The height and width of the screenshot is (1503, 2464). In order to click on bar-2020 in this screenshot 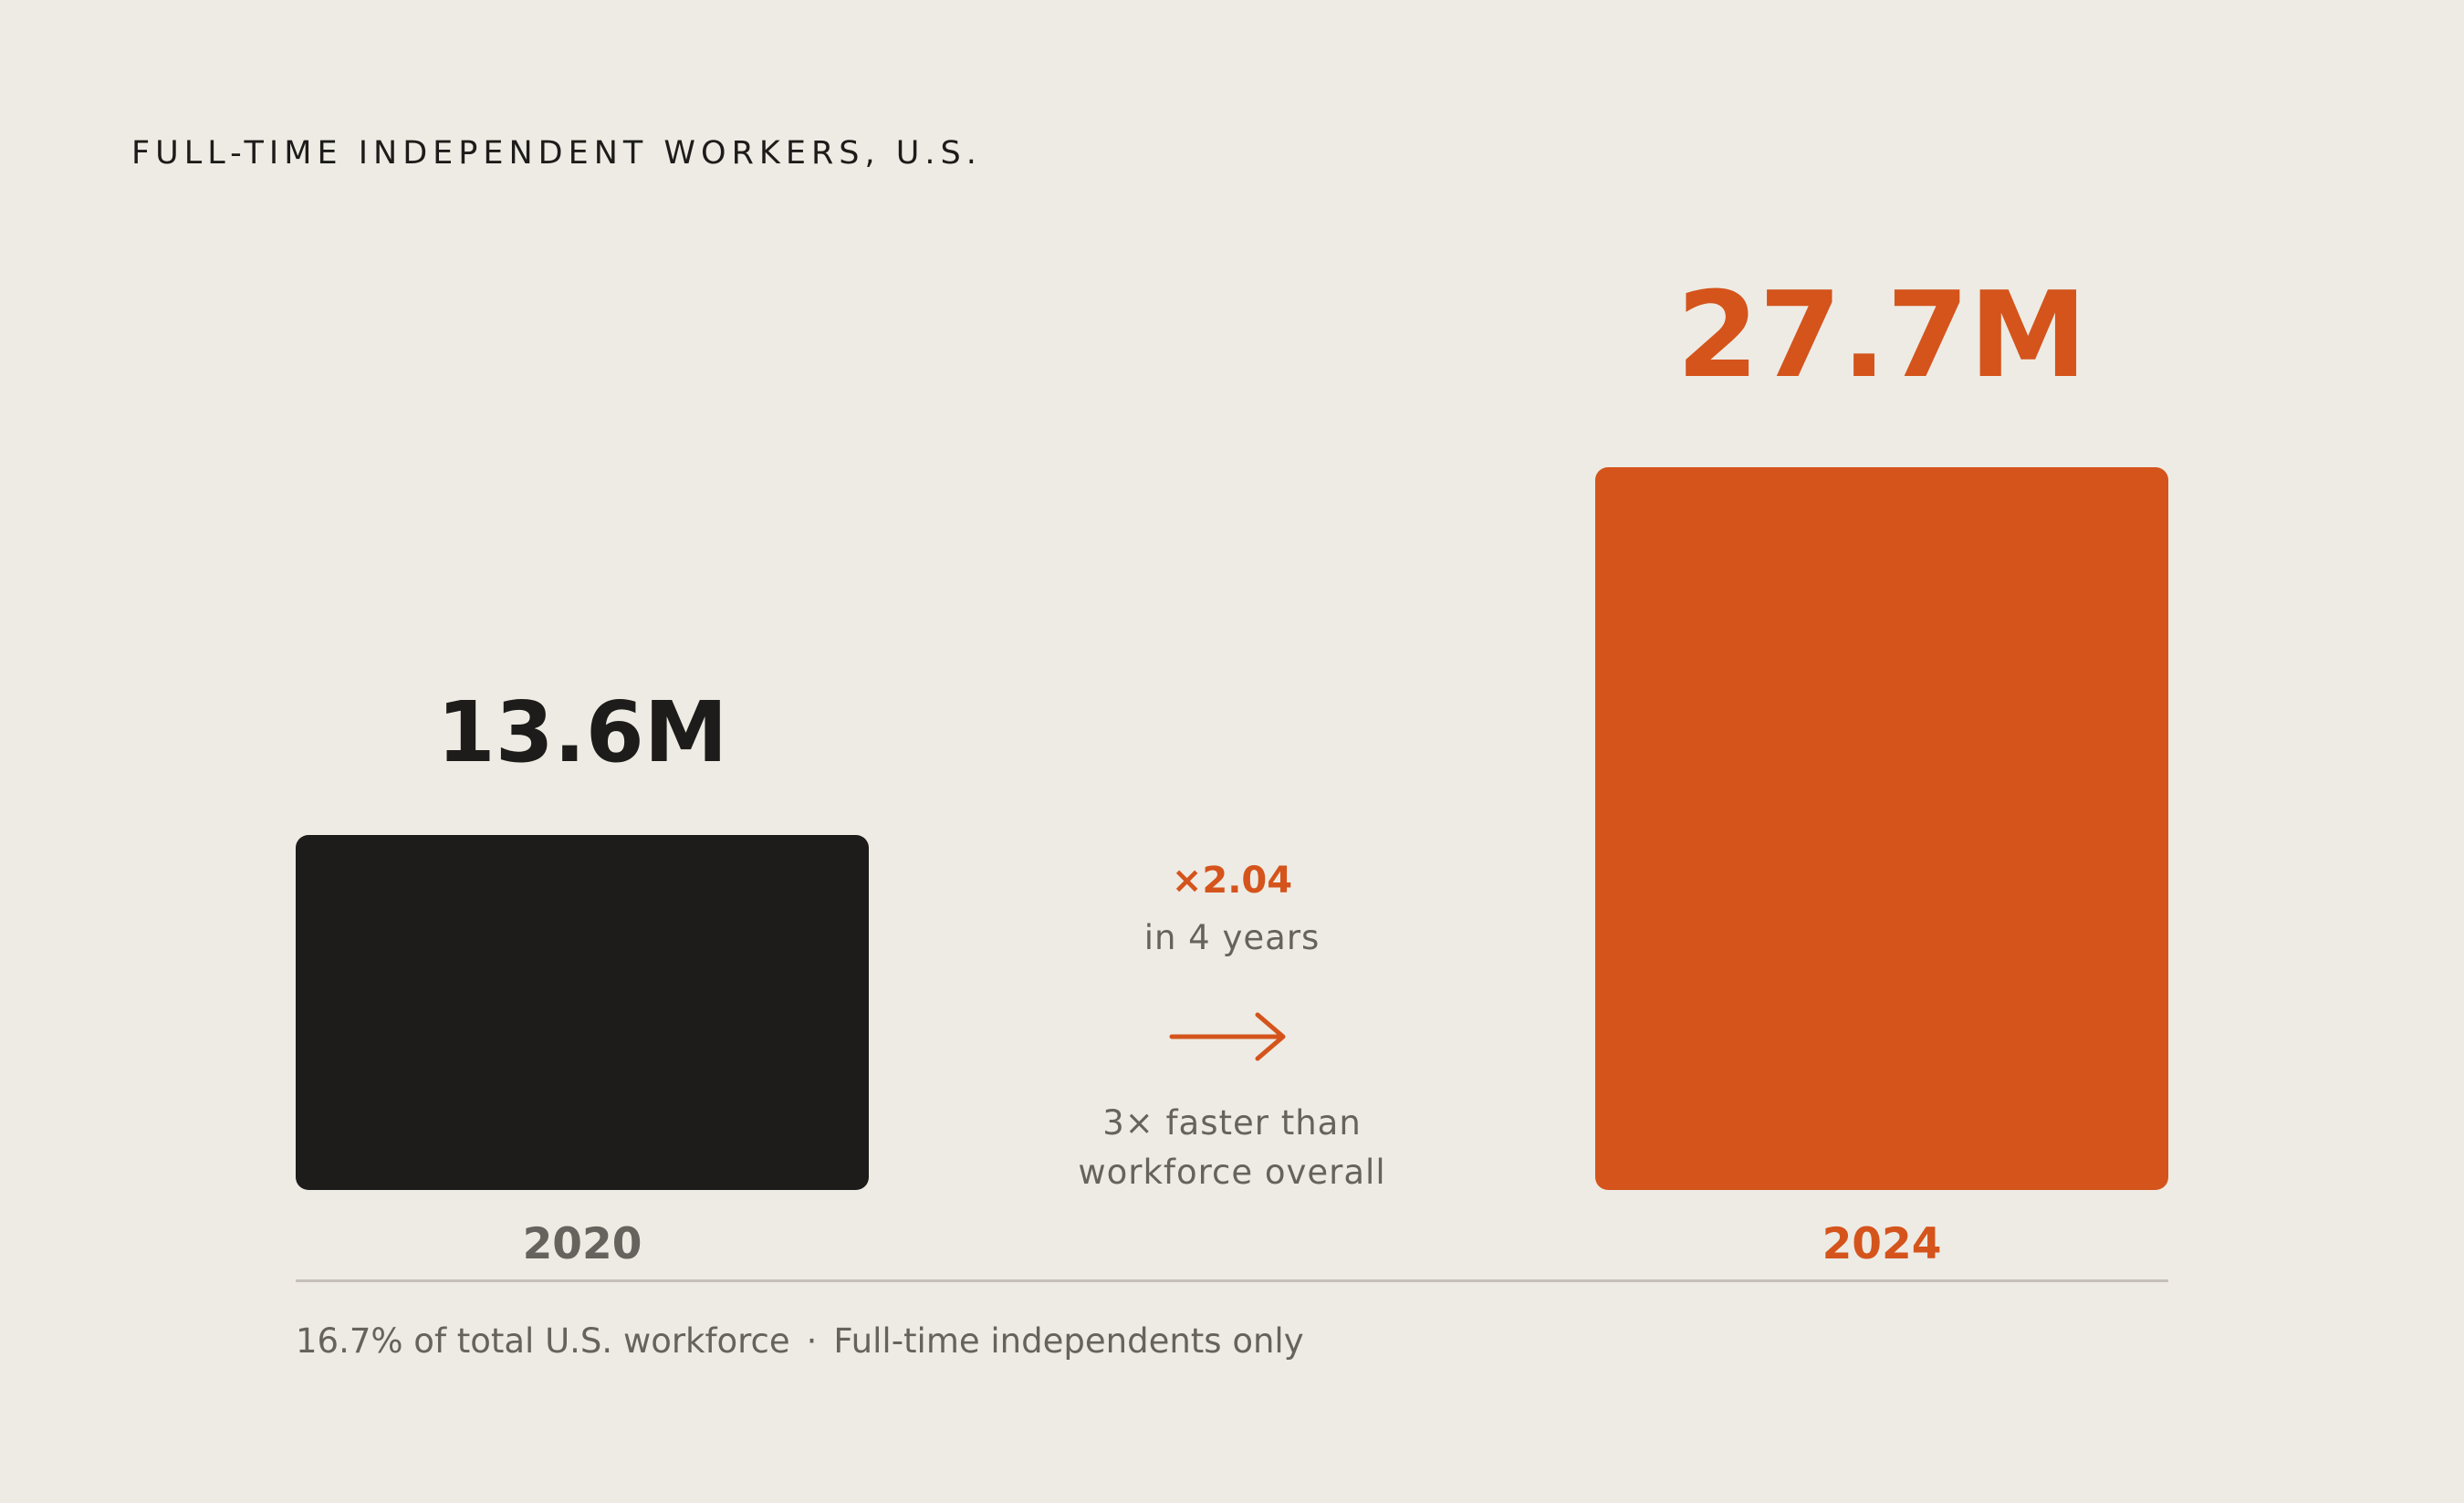, I will do `click(582, 1012)`.